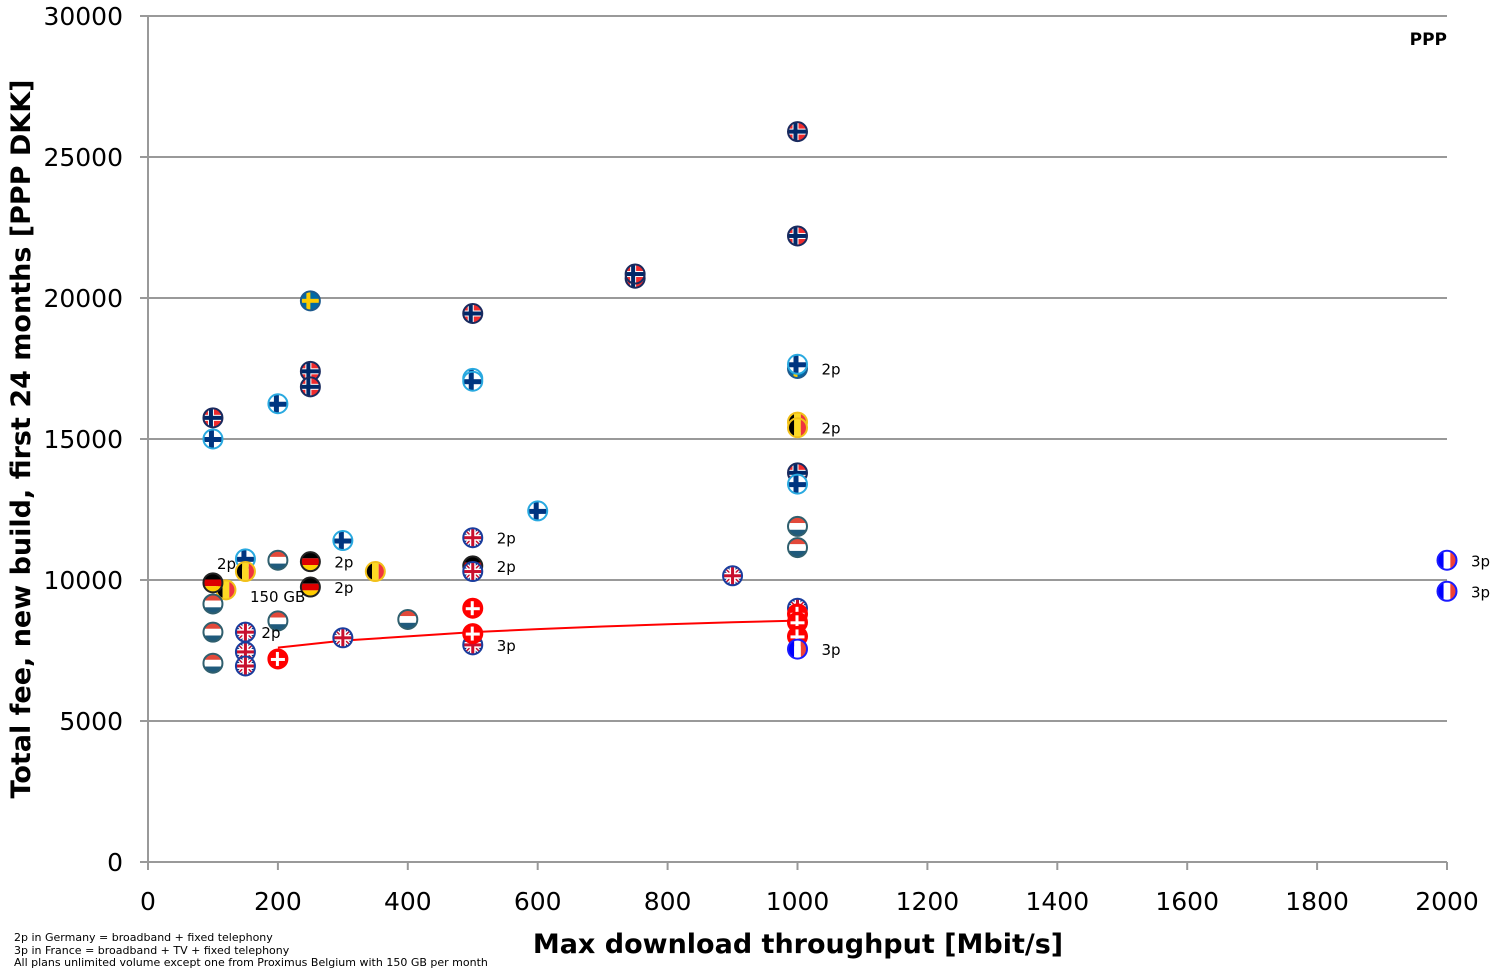 The height and width of the screenshot is (976, 1492). I want to click on y-tick-label: 25000, so click(83, 157).